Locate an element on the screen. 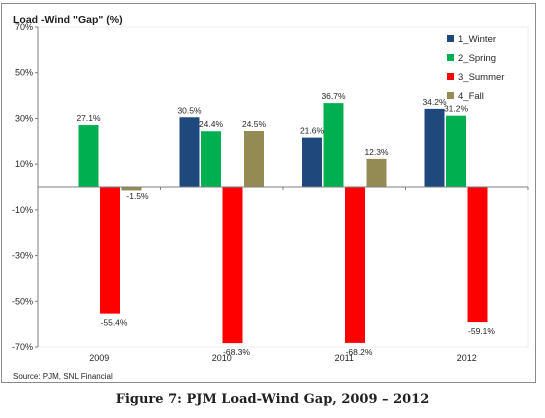  y-tick-label: -30% is located at coordinates (22, 256).